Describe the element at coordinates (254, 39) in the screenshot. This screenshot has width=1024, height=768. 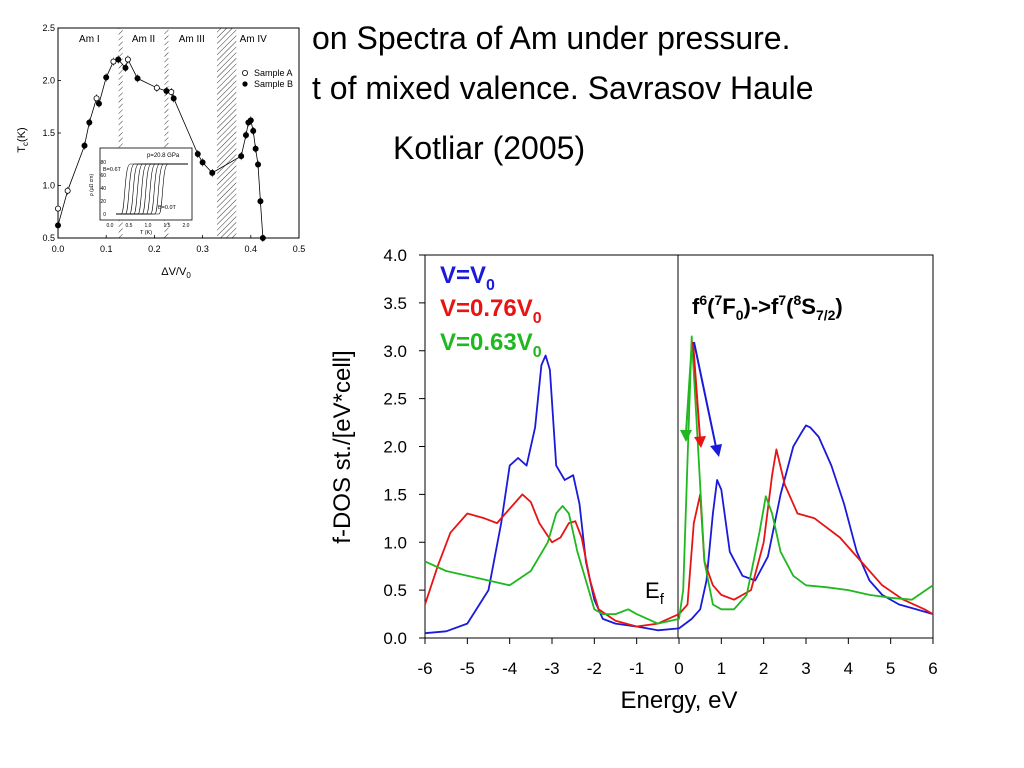
I see `phase-label: Am IV` at that location.